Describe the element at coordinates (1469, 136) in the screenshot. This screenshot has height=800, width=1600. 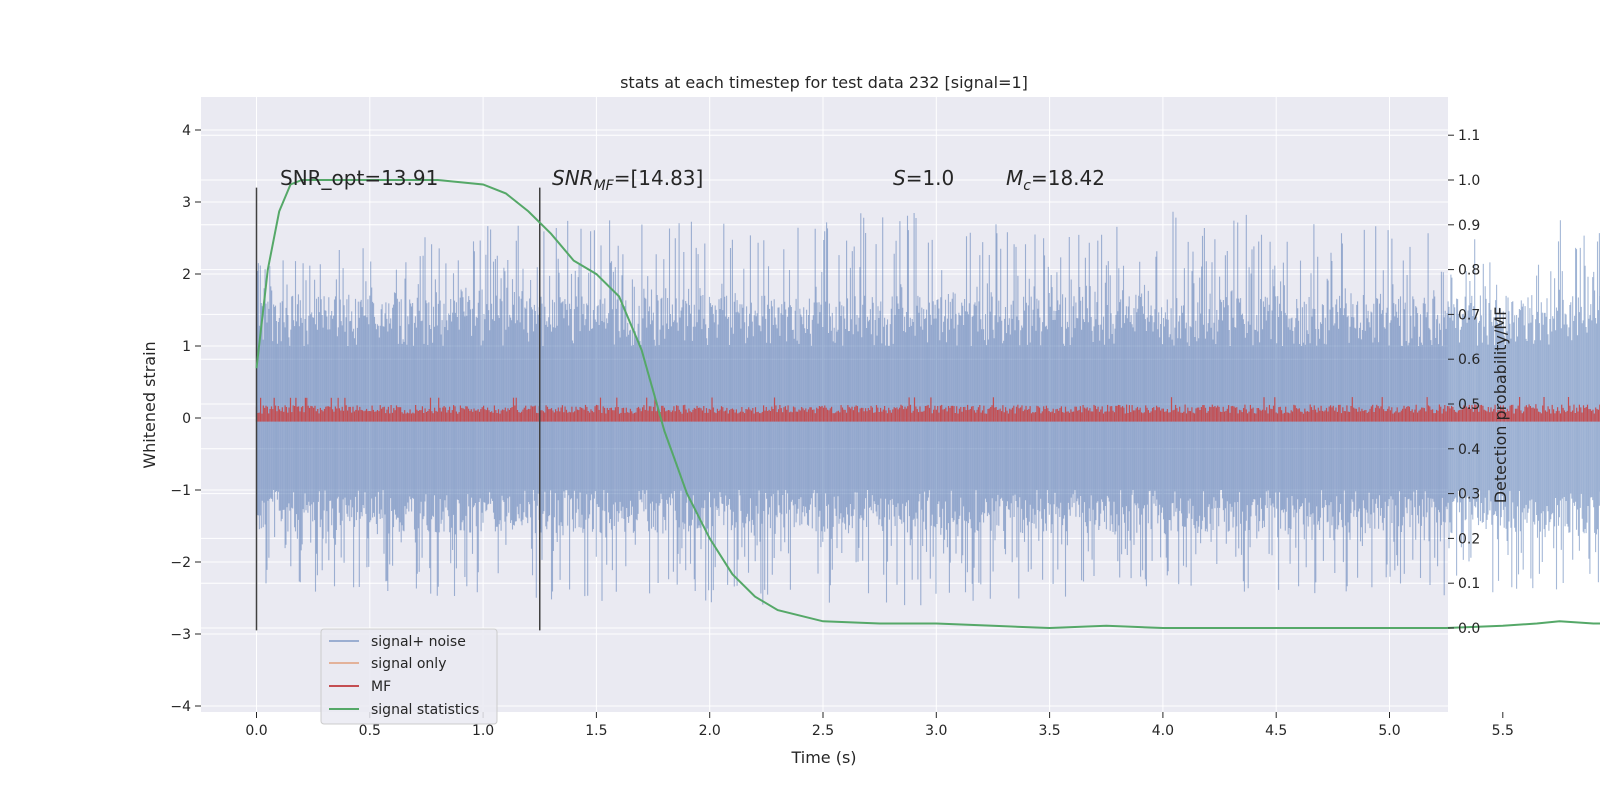
I see `y-right-tick-label: 1.1` at that location.